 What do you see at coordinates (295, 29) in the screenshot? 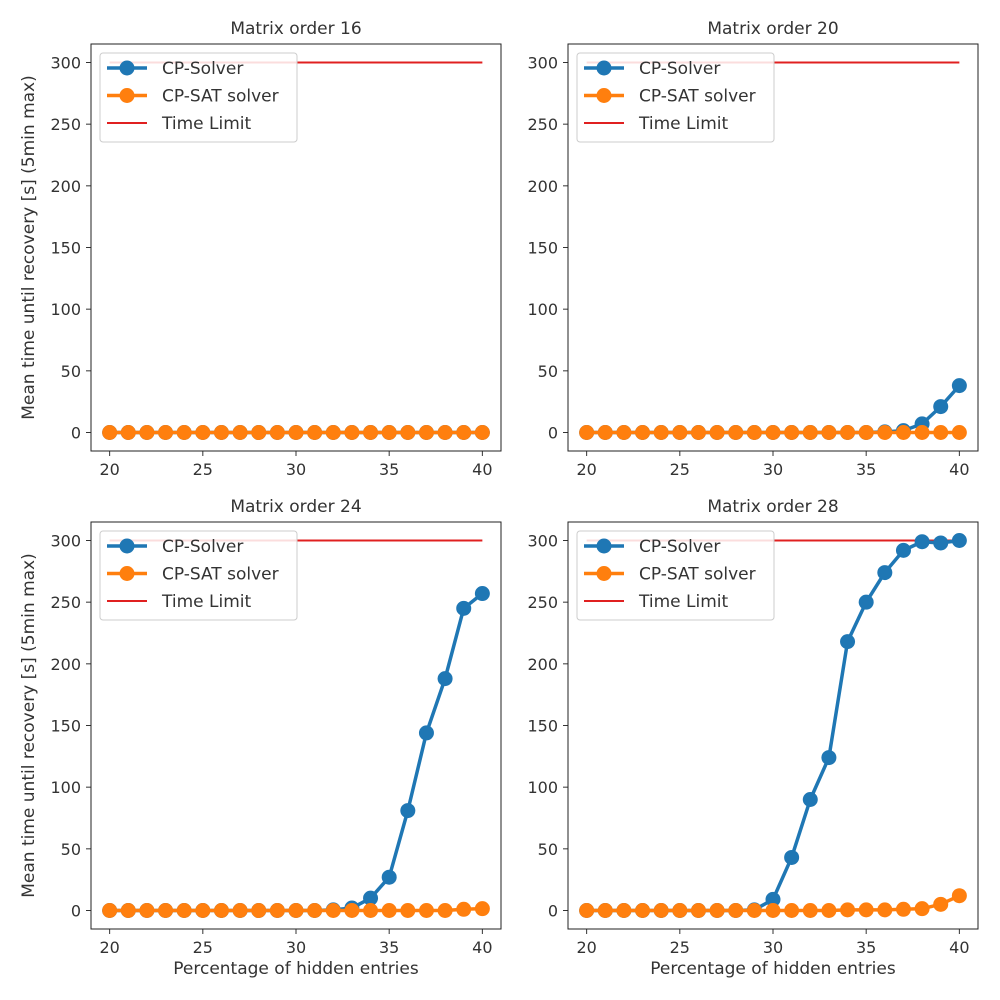
I see `chart-title: Matrix order 16` at bounding box center [295, 29].